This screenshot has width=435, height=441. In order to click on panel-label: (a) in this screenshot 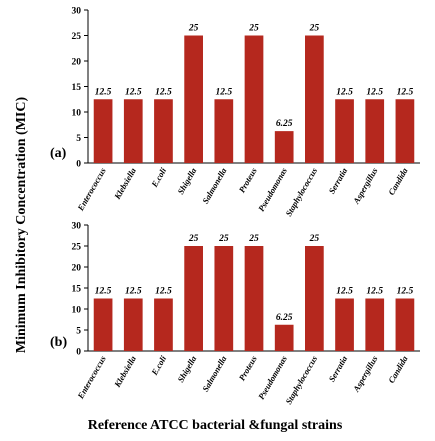, I will do `click(58, 153)`.